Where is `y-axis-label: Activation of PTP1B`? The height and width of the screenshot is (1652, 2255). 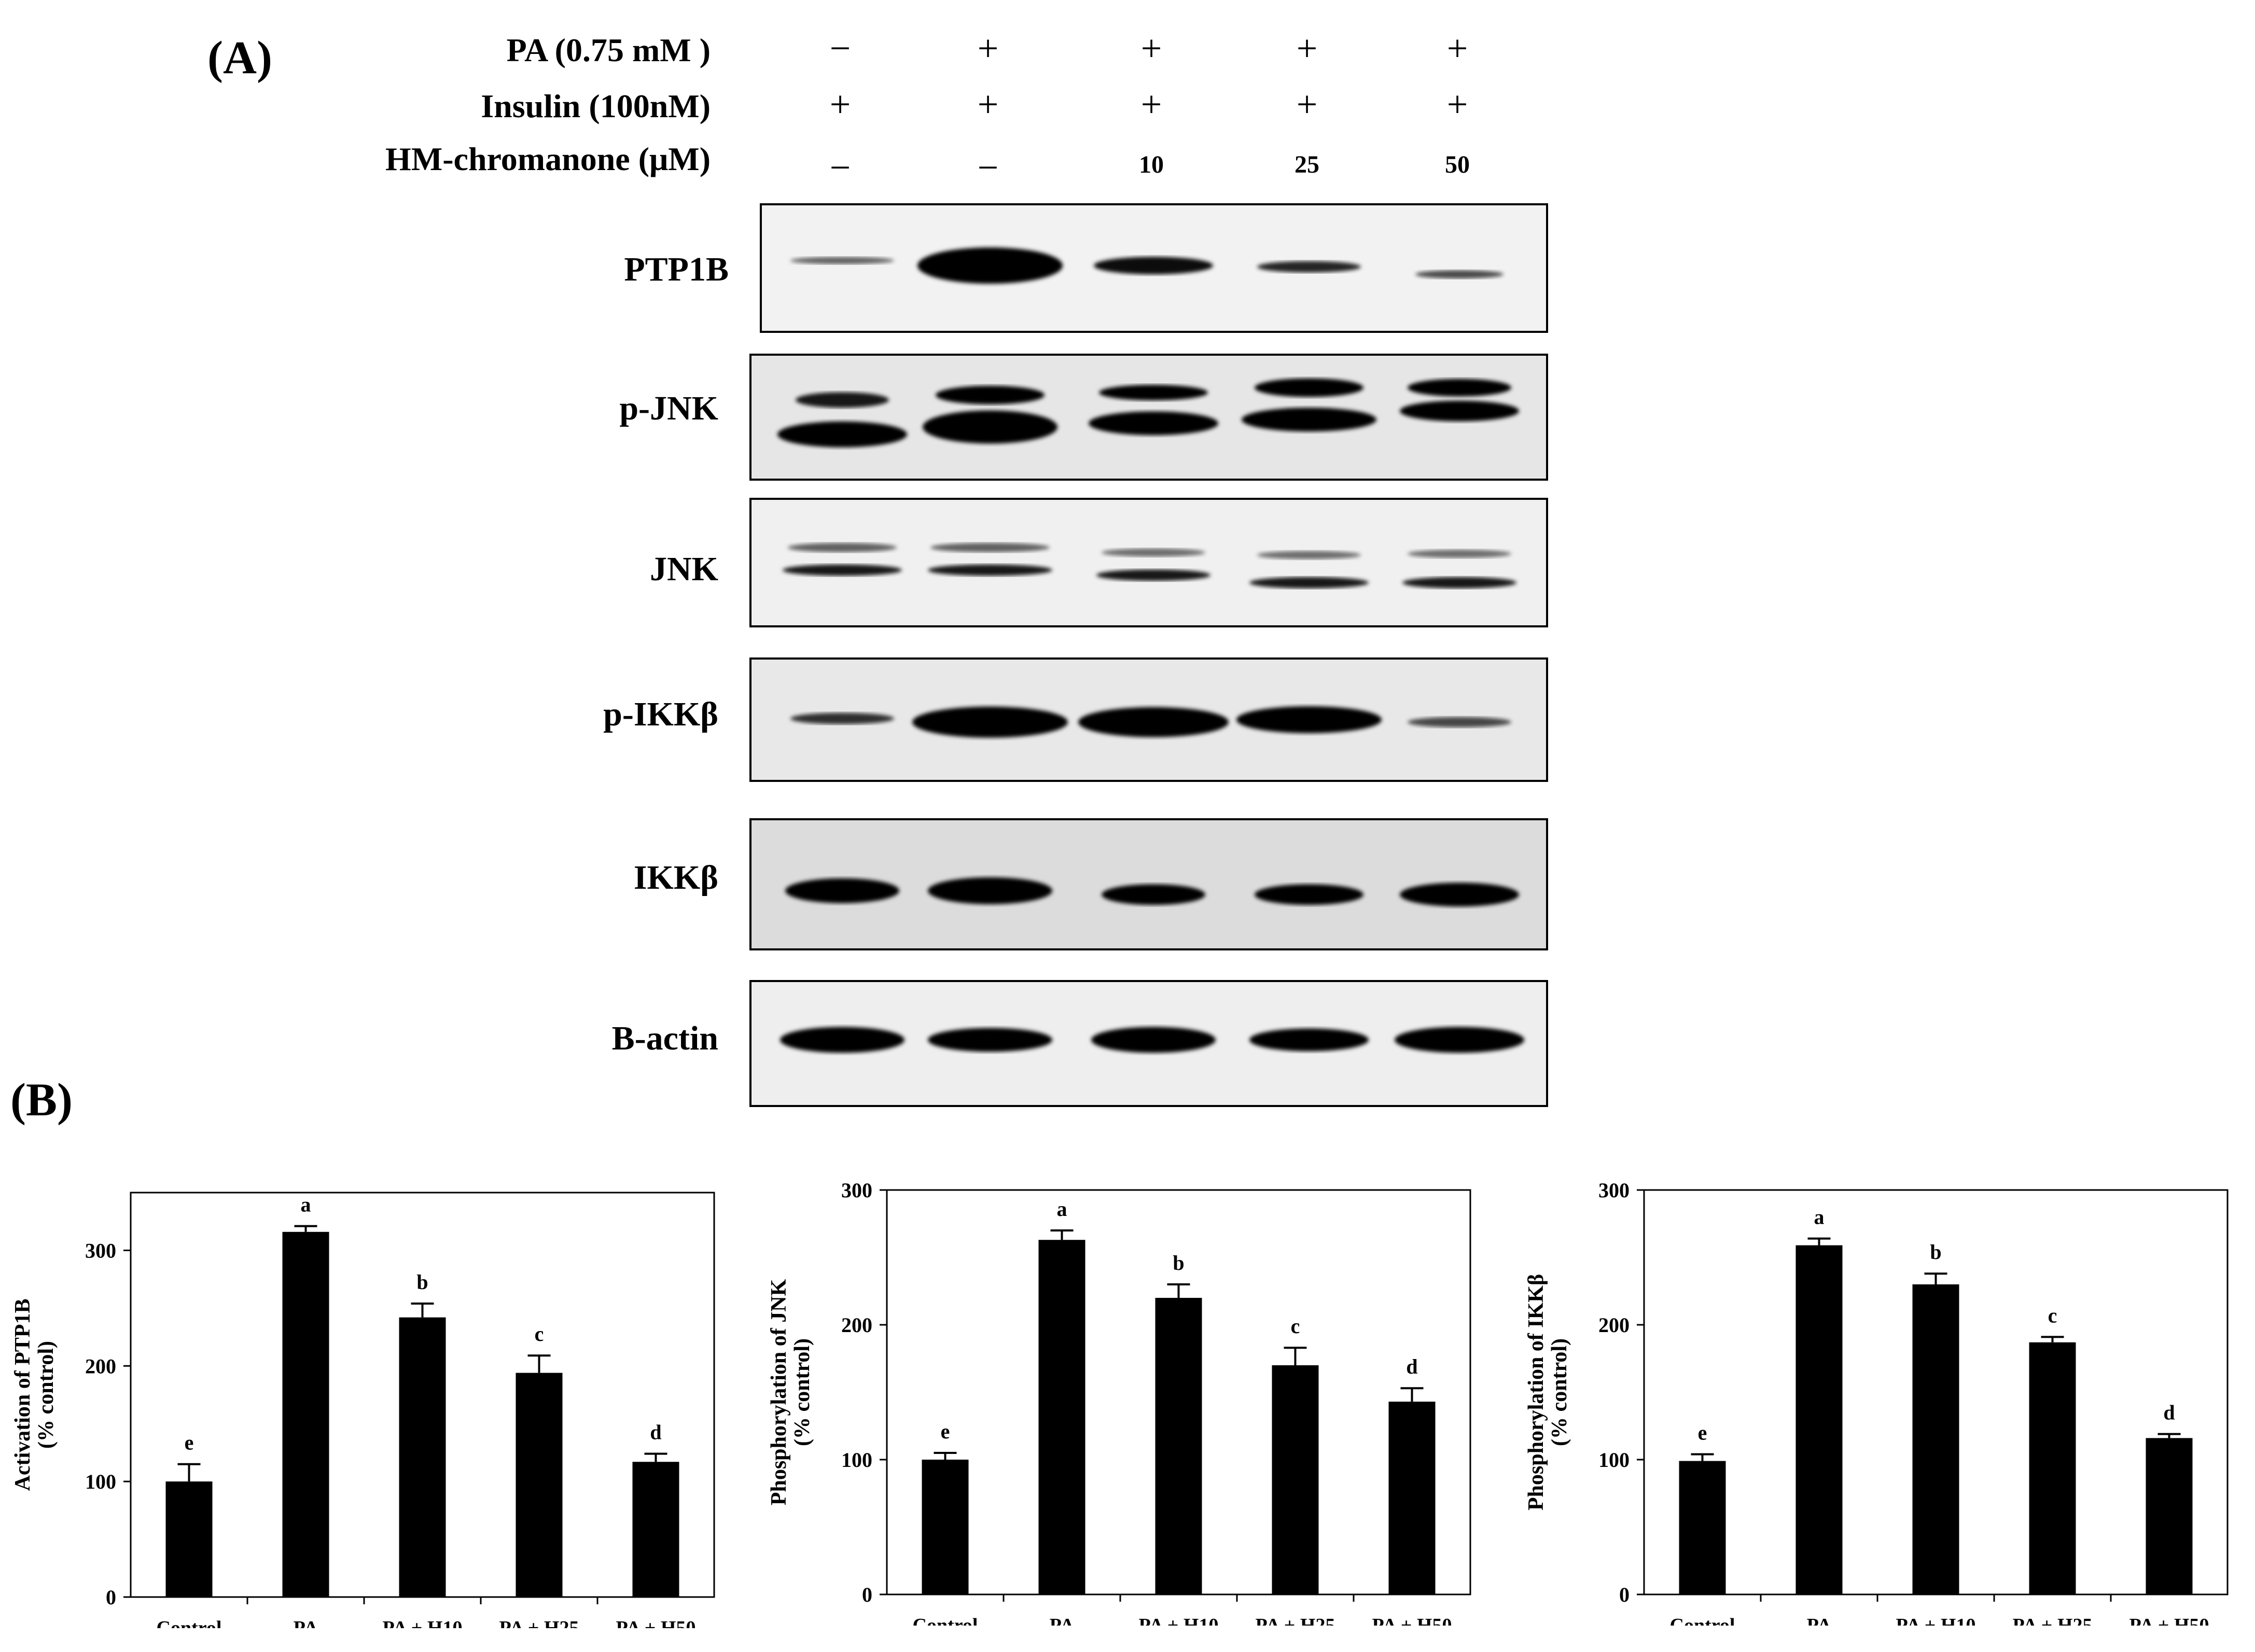 y-axis-label: Activation of PTP1B is located at coordinates (23, 1395).